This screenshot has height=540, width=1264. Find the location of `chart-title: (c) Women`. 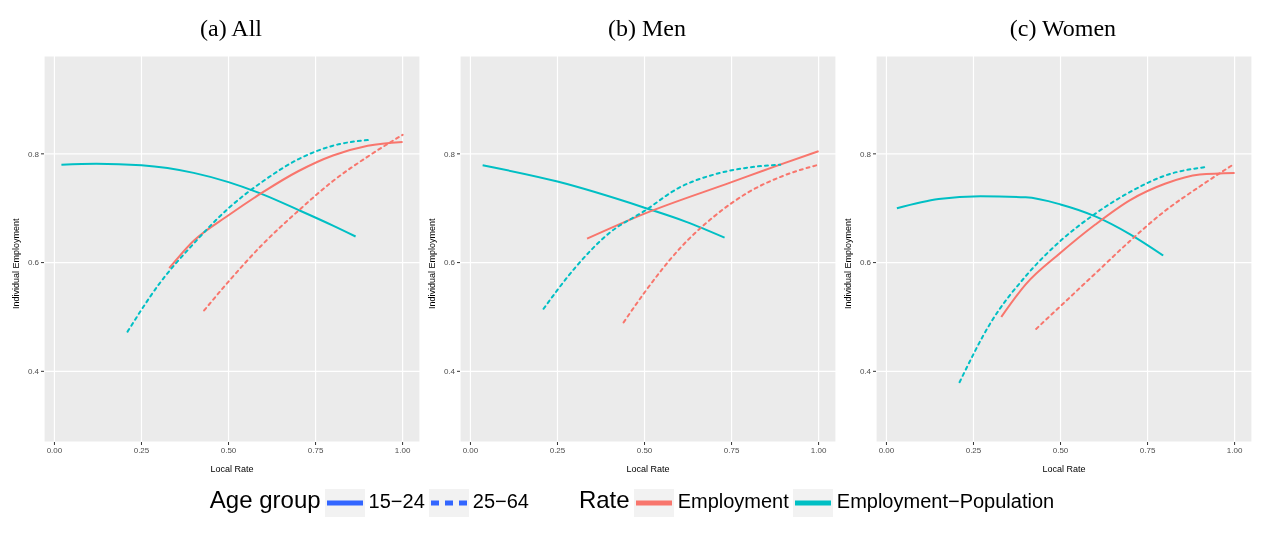

chart-title: (c) Women is located at coordinates (1063, 28).